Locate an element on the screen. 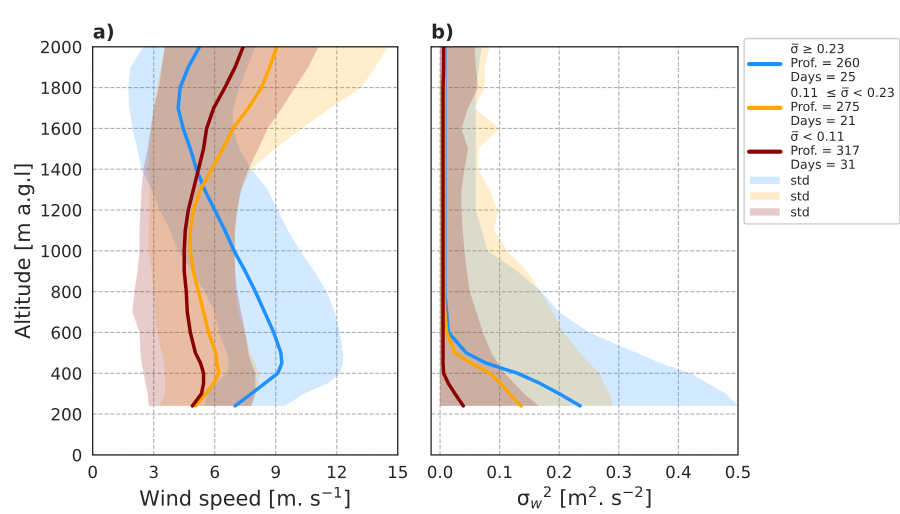  y-tick-label: 1400 is located at coordinates (62, 169).